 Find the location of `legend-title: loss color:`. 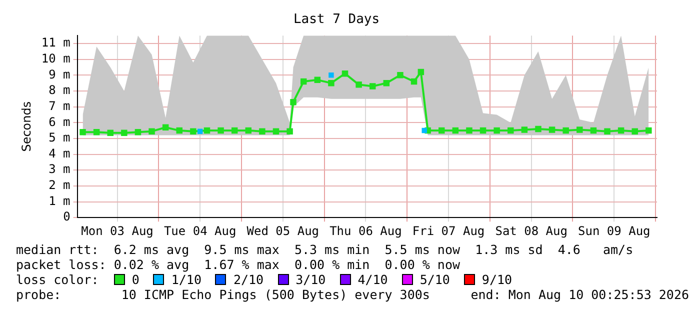

legend-title: loss color: is located at coordinates (58, 279).